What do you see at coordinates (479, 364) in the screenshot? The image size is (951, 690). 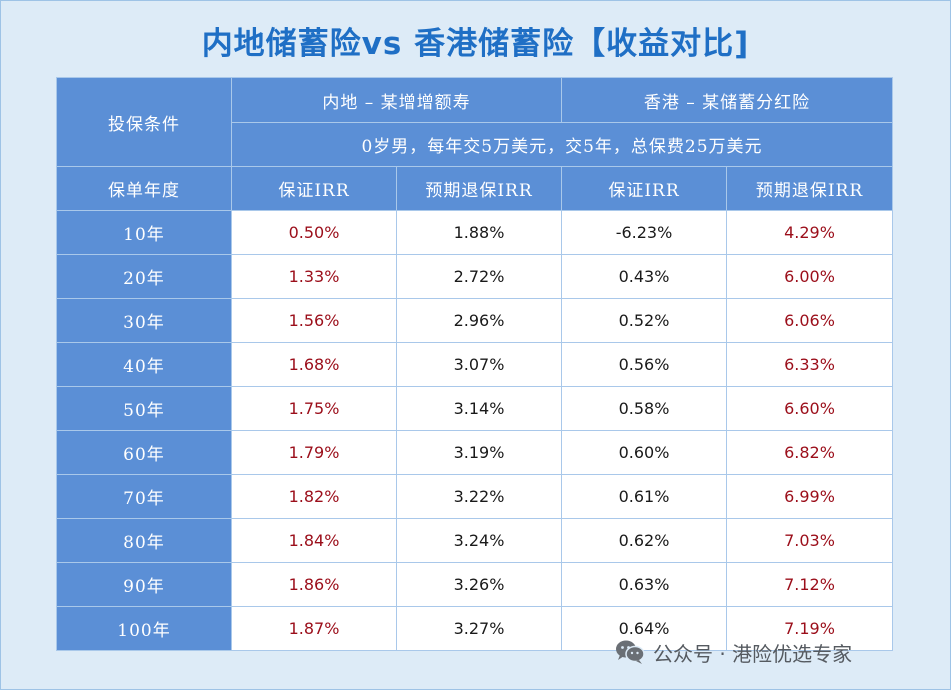 I see `mainland-expected-irr: 3.07%` at bounding box center [479, 364].